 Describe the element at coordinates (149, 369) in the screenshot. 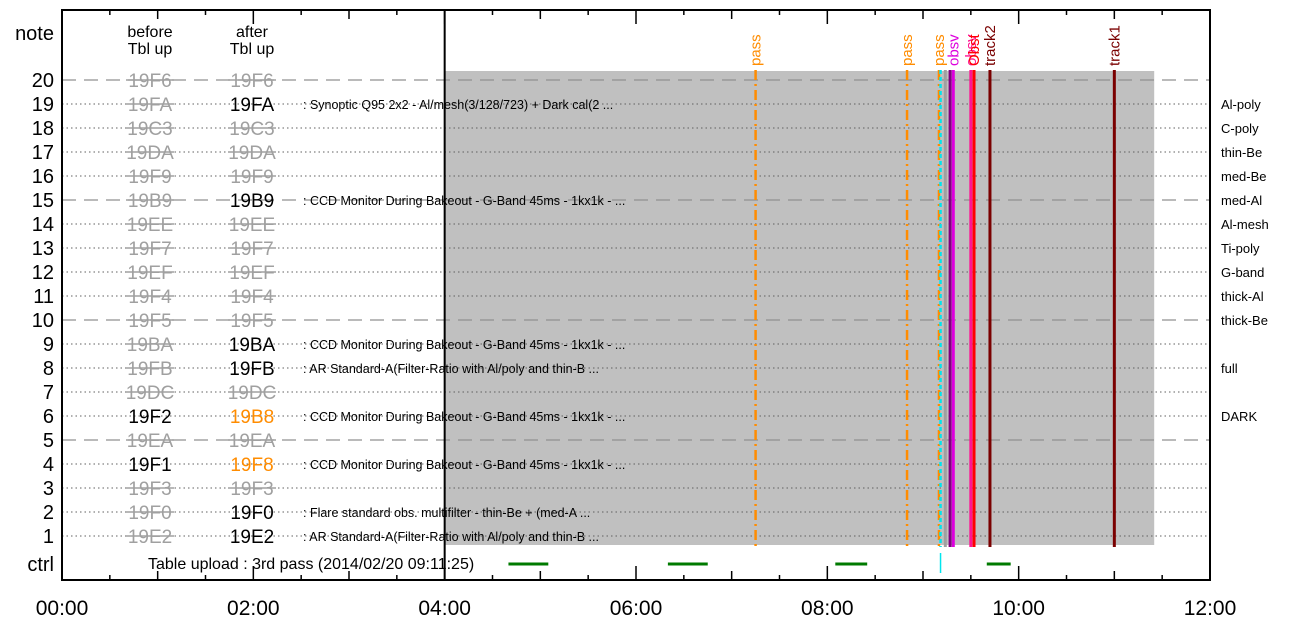

I see `table-cell-before-8: 19FB` at that location.